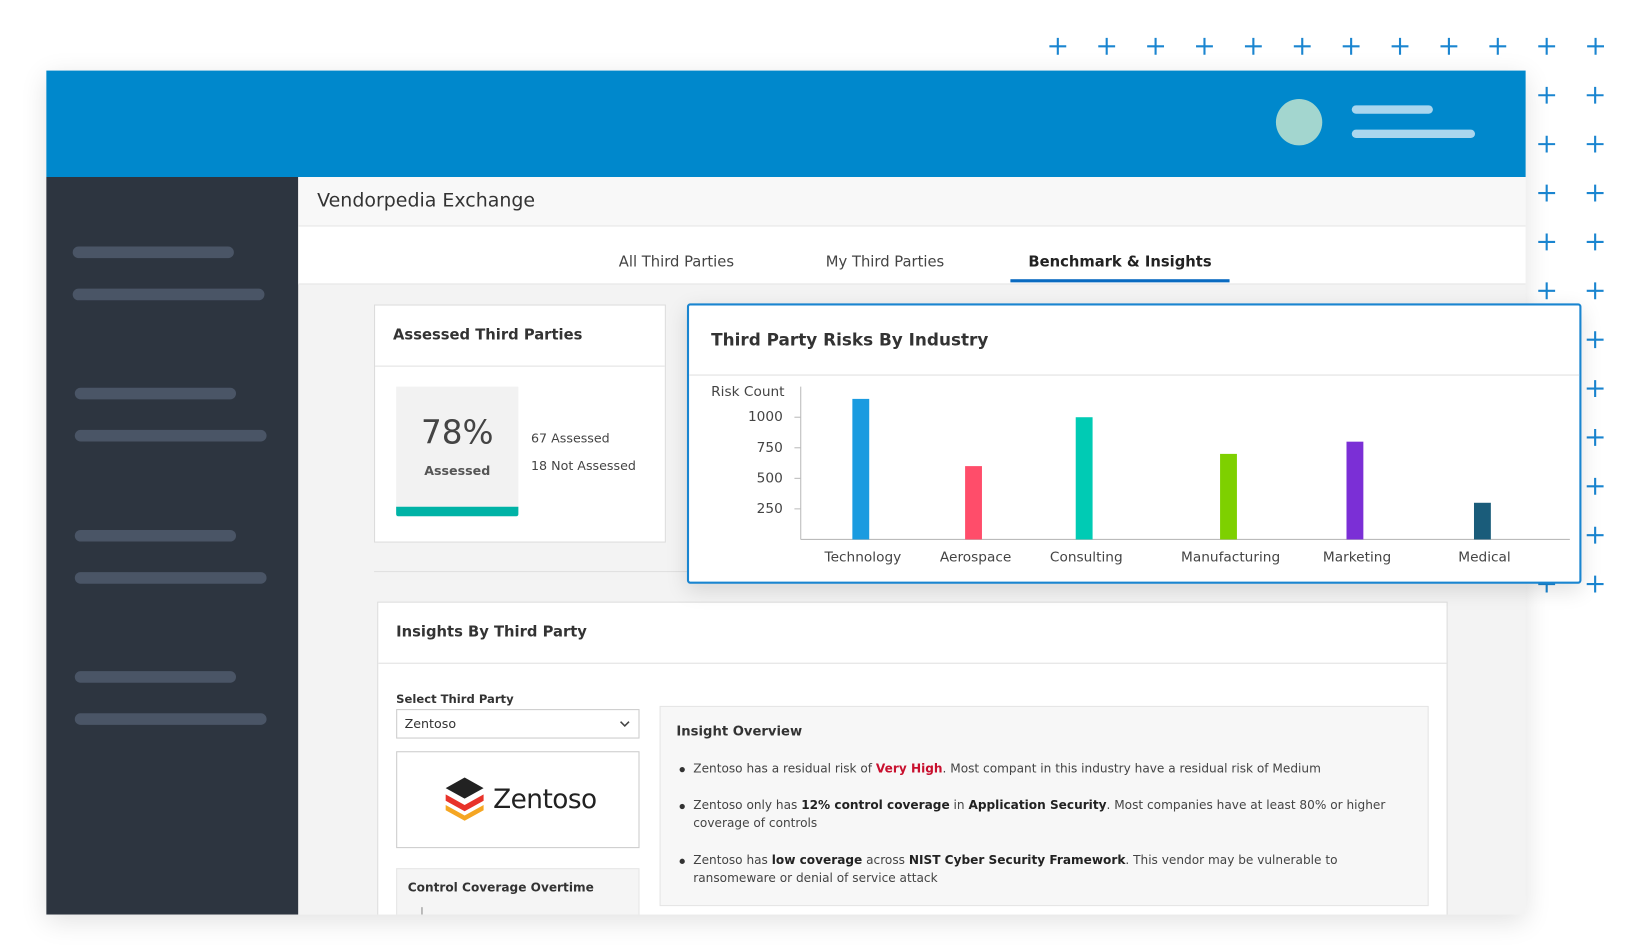 This screenshot has width=1644, height=948. What do you see at coordinates (912, 202) in the screenshot?
I see `title-bar: Vendorpedia Exchange` at bounding box center [912, 202].